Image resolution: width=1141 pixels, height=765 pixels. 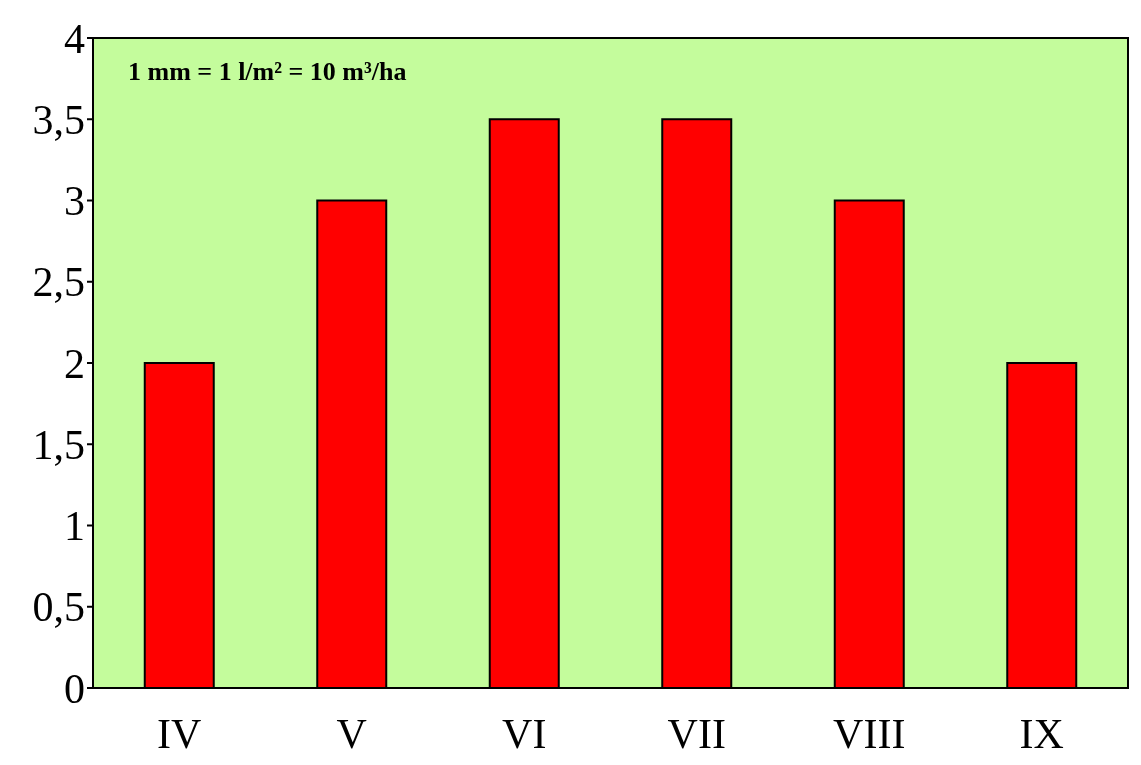 I want to click on x-tick-label: V, so click(x=351, y=734).